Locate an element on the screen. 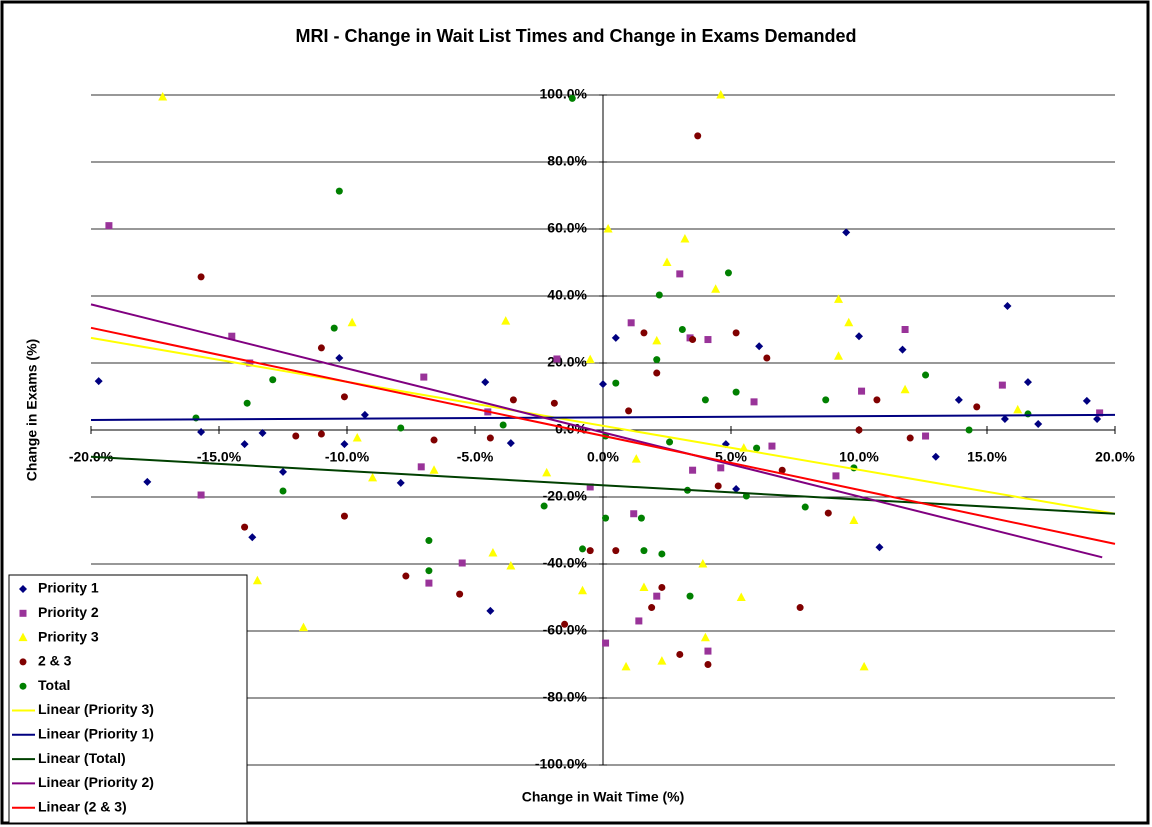 This screenshot has width=1152, height=827. y-tick-label: -40.0% is located at coordinates (565, 563).